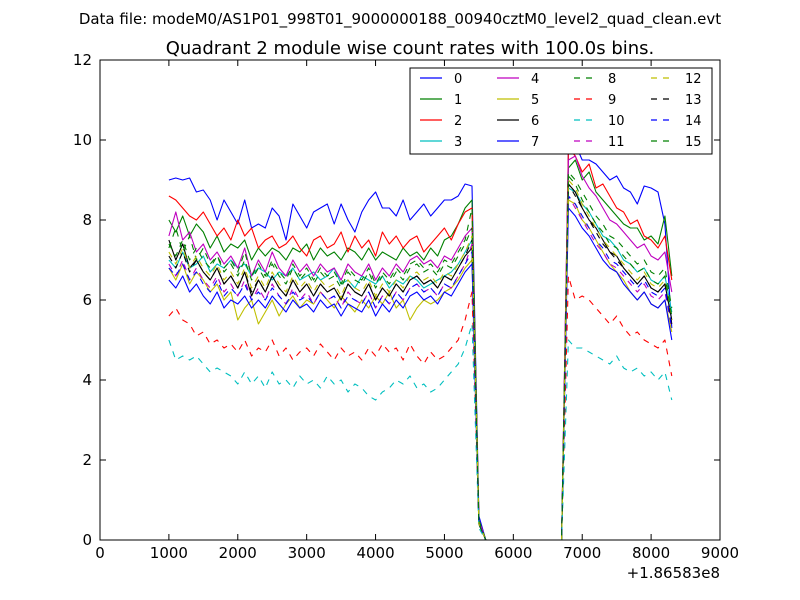  Describe the element at coordinates (616, 142) in the screenshot. I see `legend-label-11: 11` at that location.